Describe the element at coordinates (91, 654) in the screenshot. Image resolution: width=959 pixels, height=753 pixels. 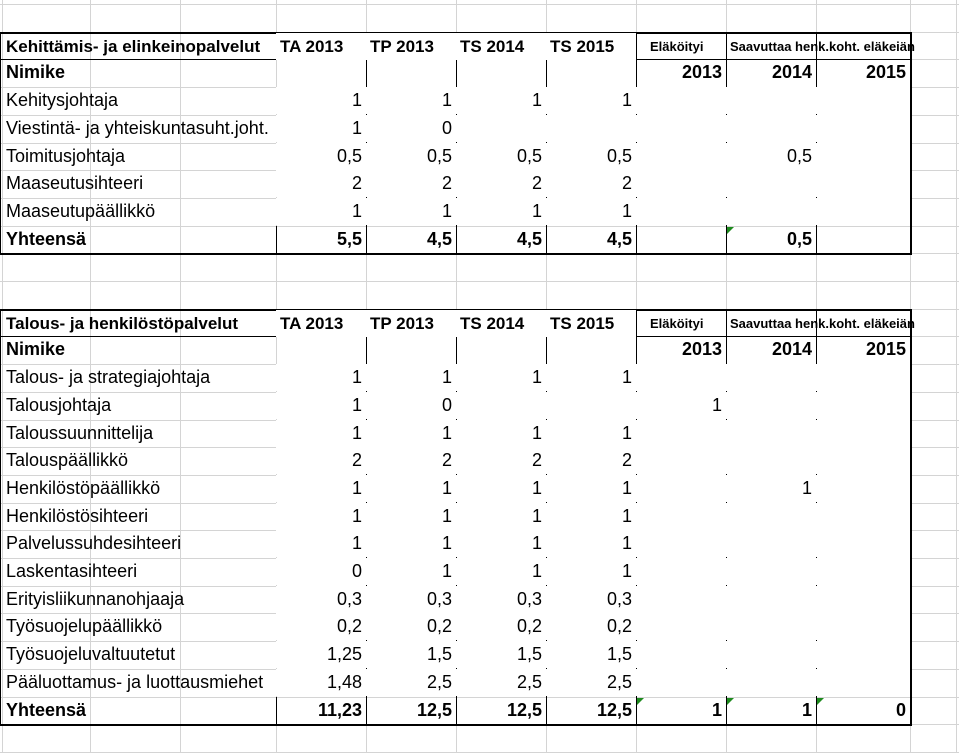
I see `row-label: Työsuojeluvaltuutetut` at that location.